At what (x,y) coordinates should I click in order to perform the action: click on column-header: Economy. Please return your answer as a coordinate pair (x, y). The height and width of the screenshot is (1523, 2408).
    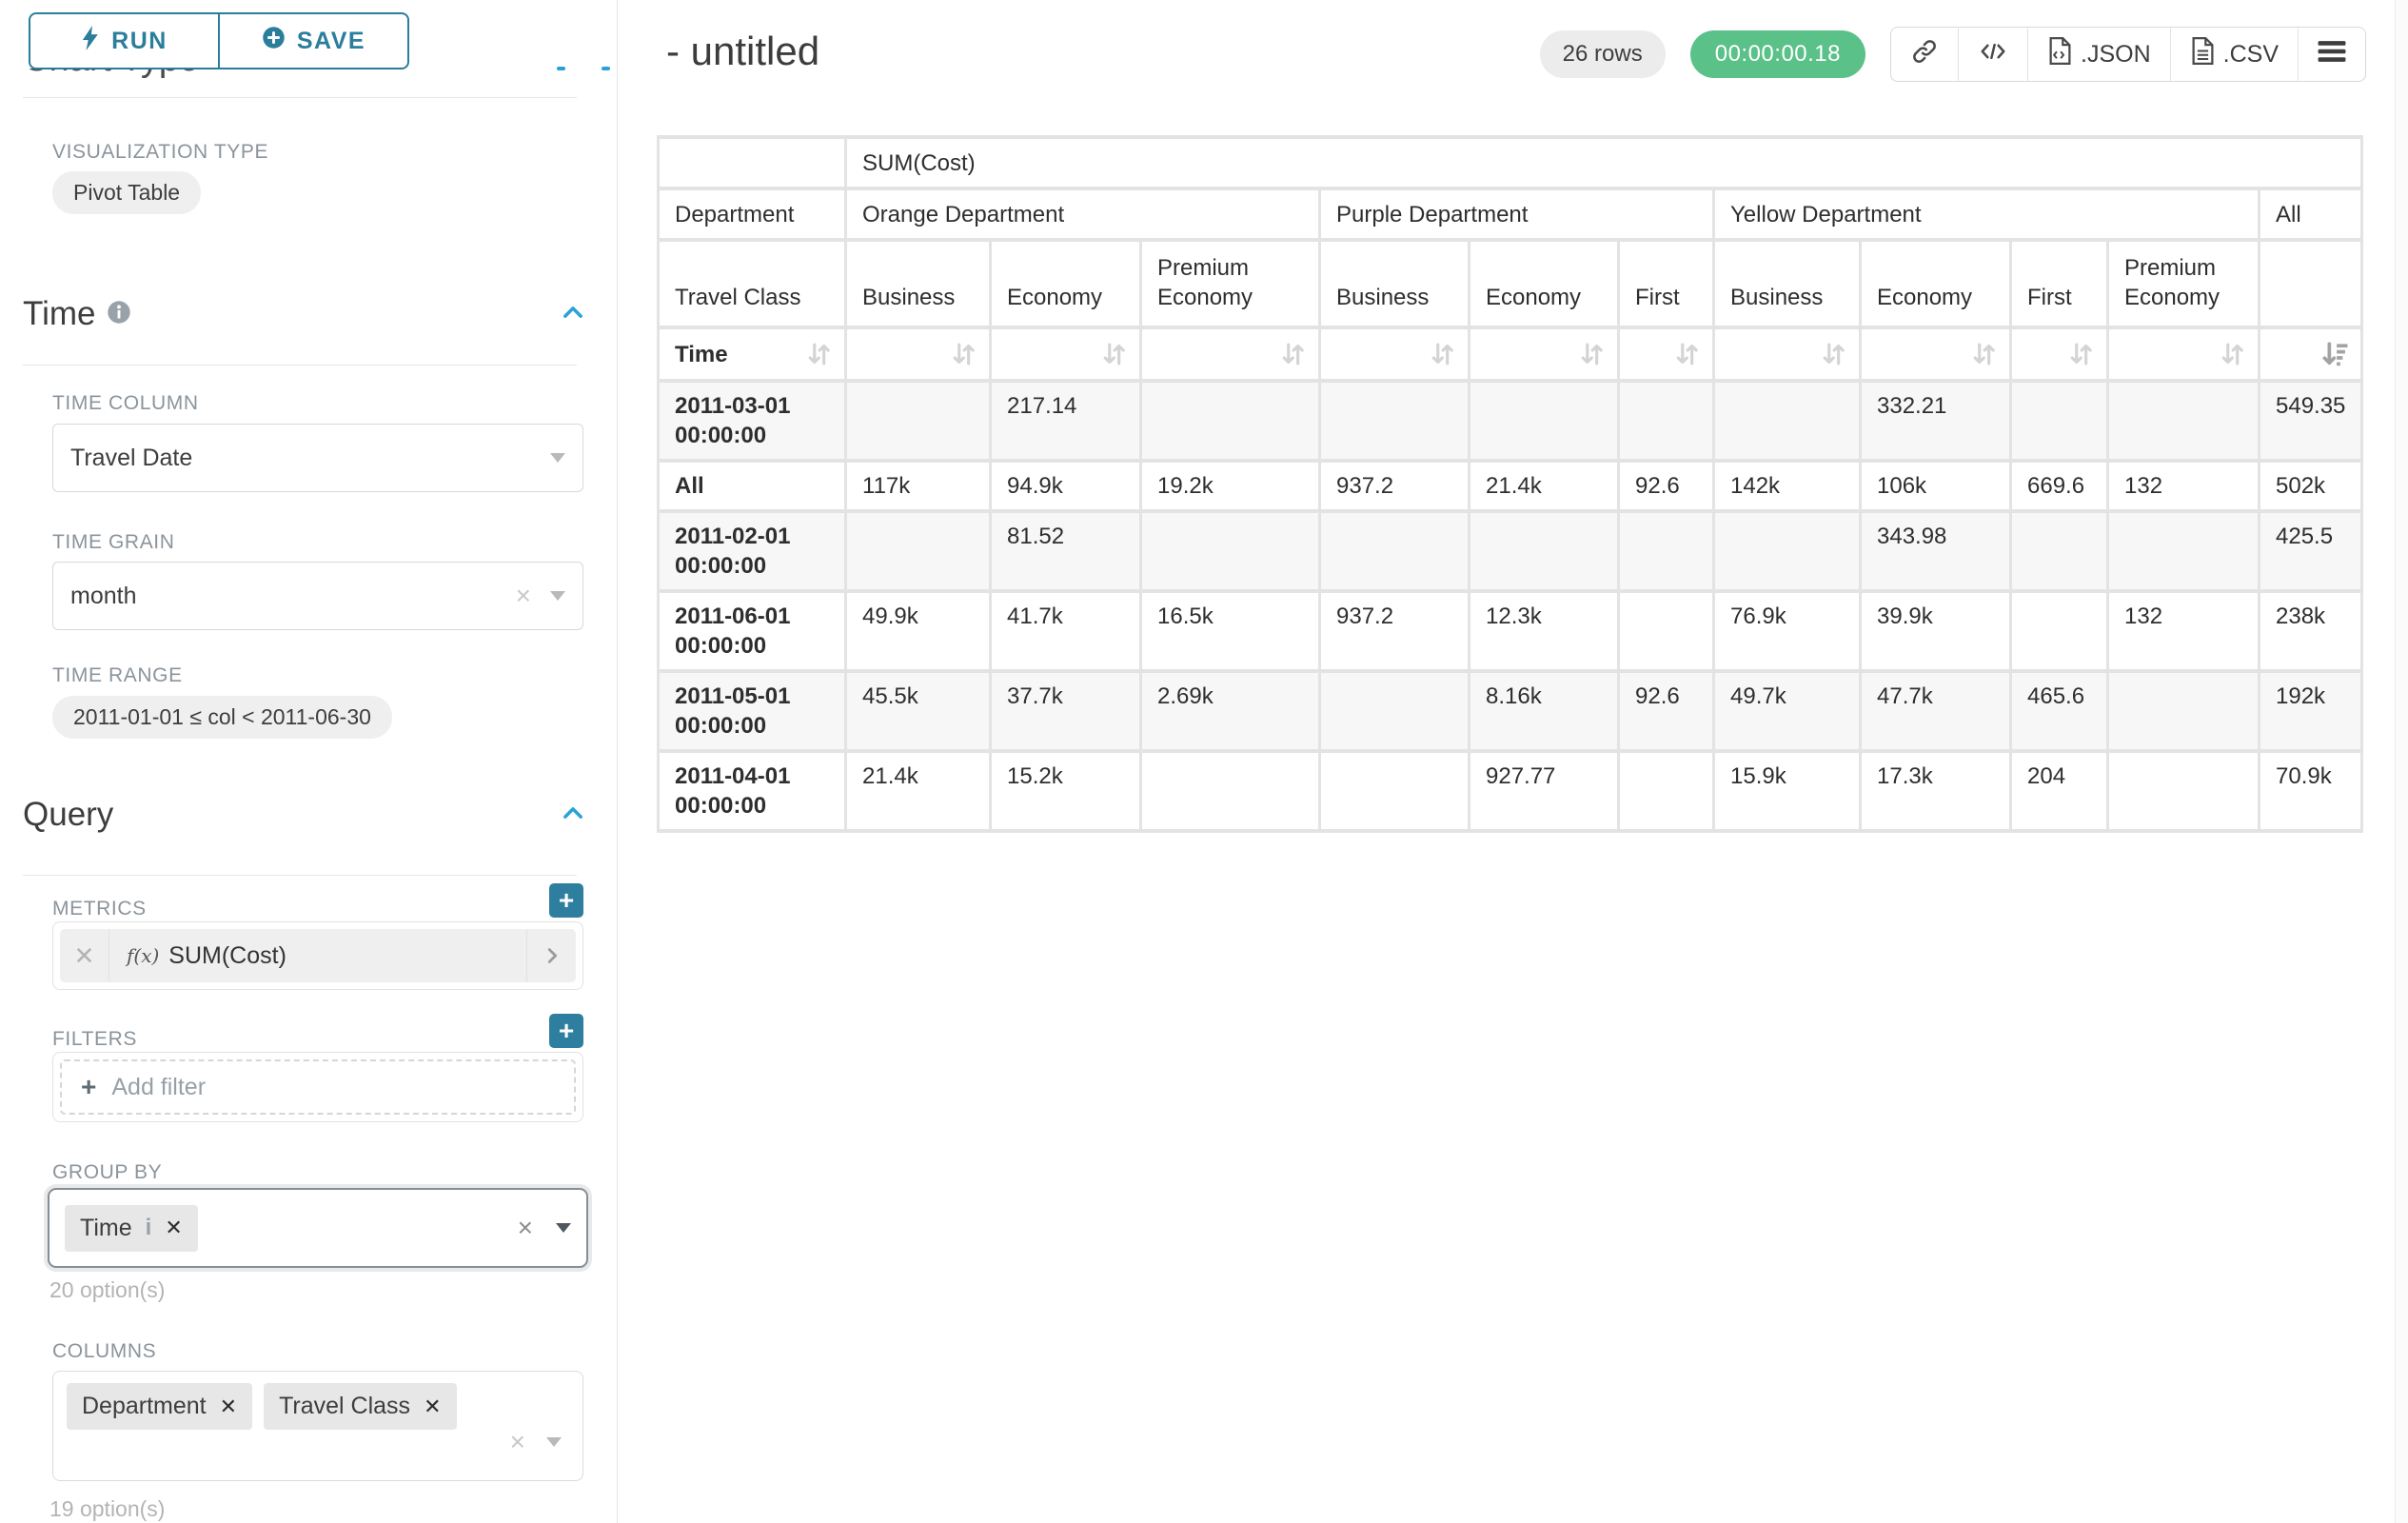
    Looking at the image, I should click on (1543, 284).